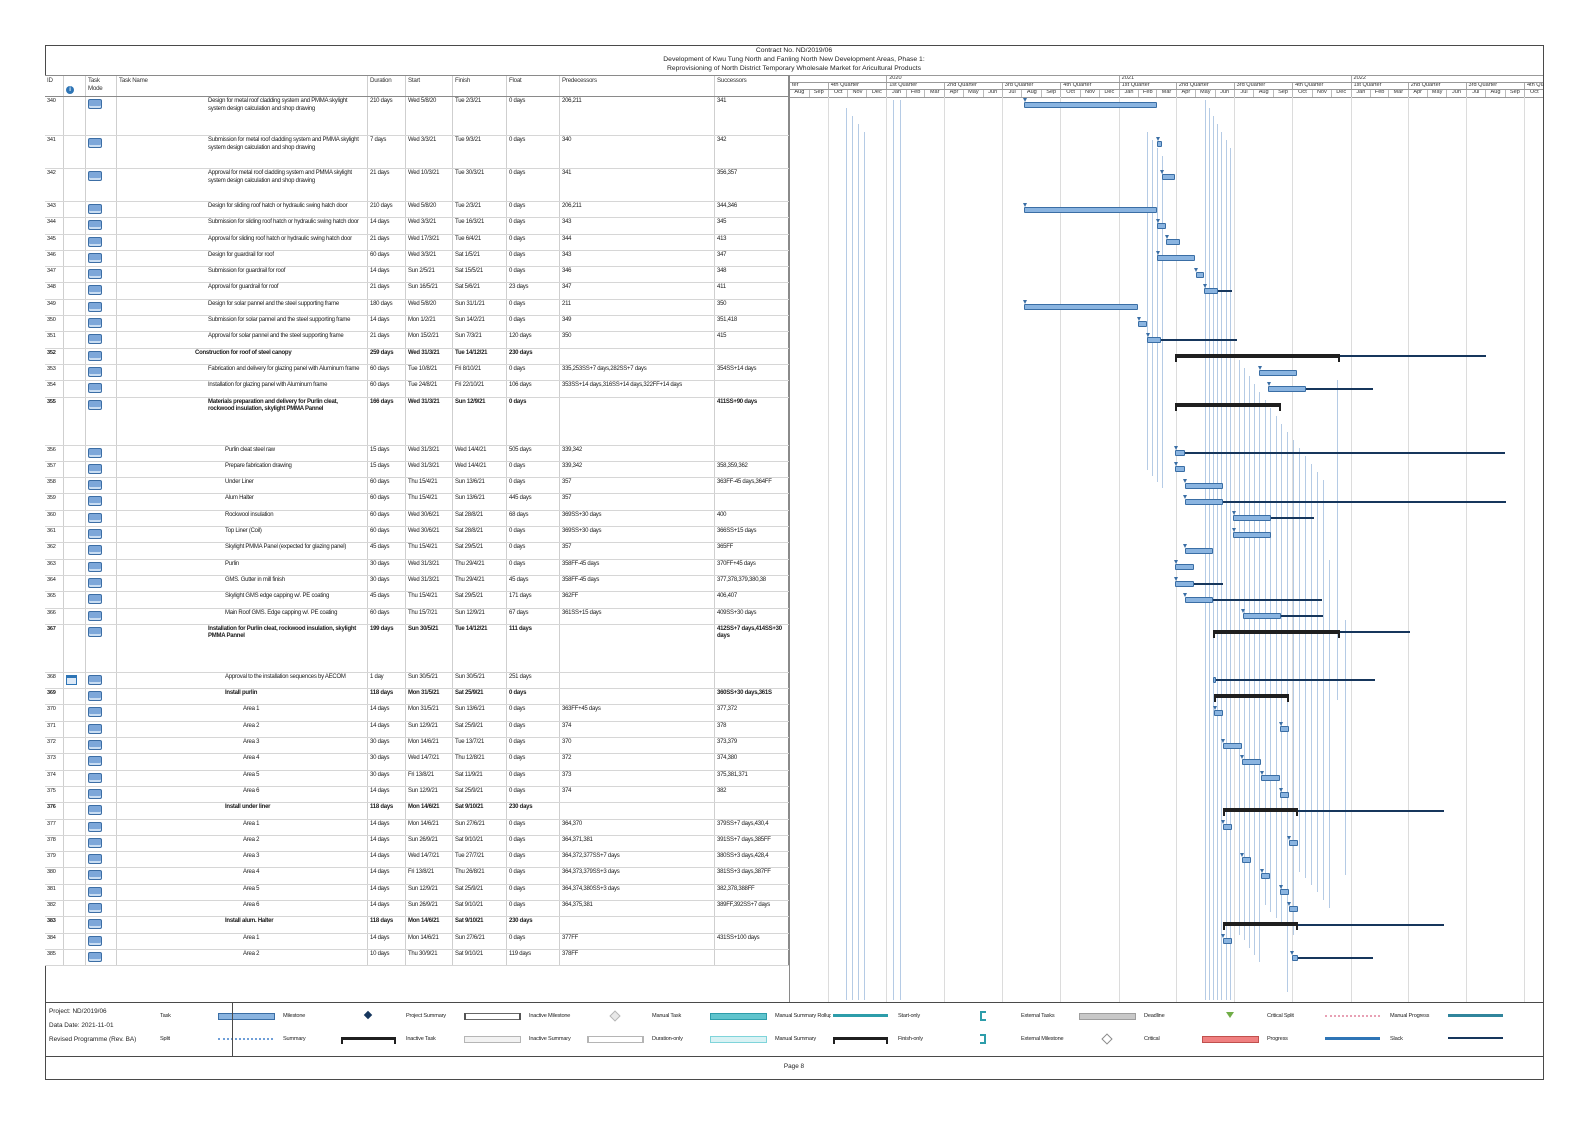 This screenshot has width=1588, height=1123. What do you see at coordinates (54, 892) in the screenshot?
I see `task-id-cell: 381` at bounding box center [54, 892].